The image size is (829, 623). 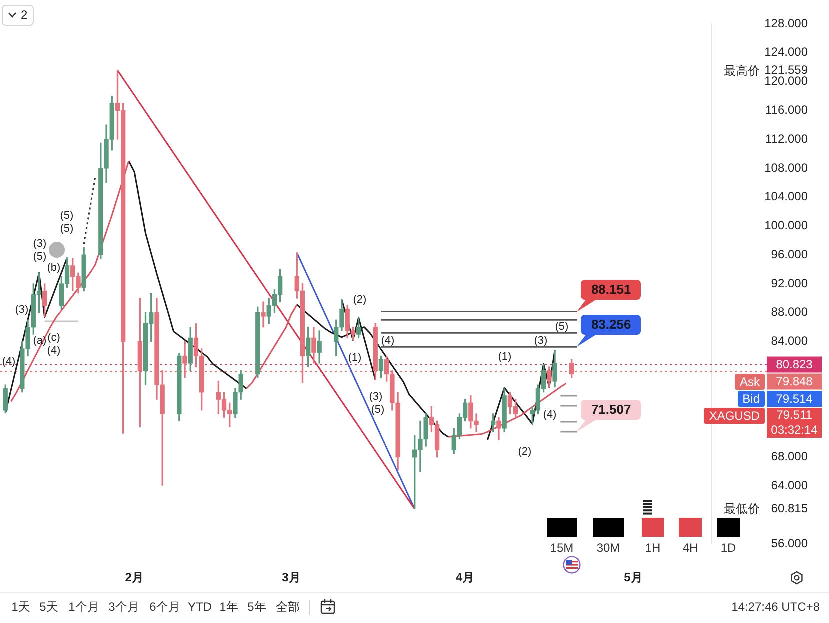 What do you see at coordinates (742, 509) in the screenshot?
I see `extreme-label: 最低价` at bounding box center [742, 509].